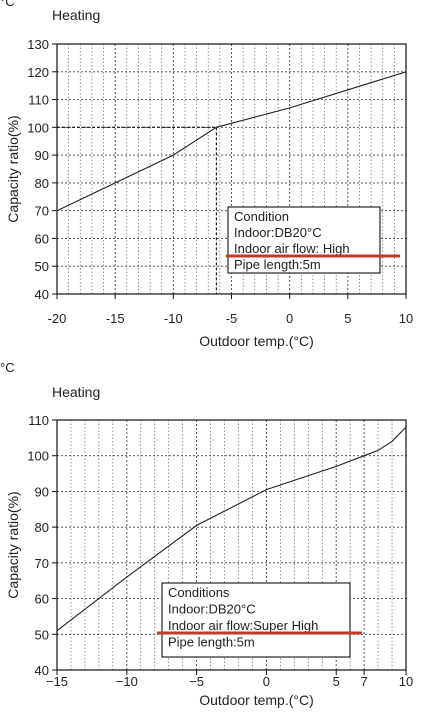  I want to click on x-tick-label: −5, so click(196, 681).